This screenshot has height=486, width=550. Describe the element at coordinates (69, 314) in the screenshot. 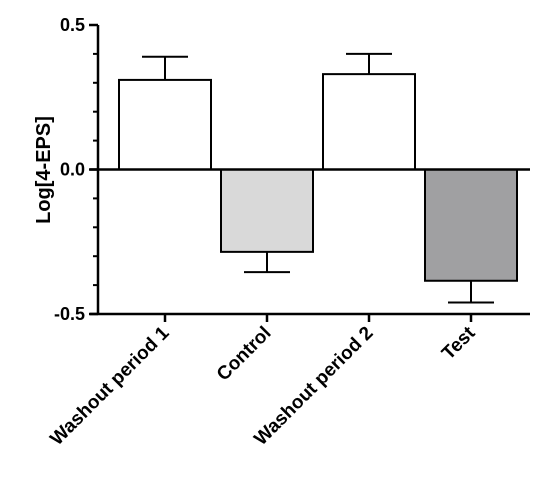

I see `y-tick-label-0: -0.5` at that location.